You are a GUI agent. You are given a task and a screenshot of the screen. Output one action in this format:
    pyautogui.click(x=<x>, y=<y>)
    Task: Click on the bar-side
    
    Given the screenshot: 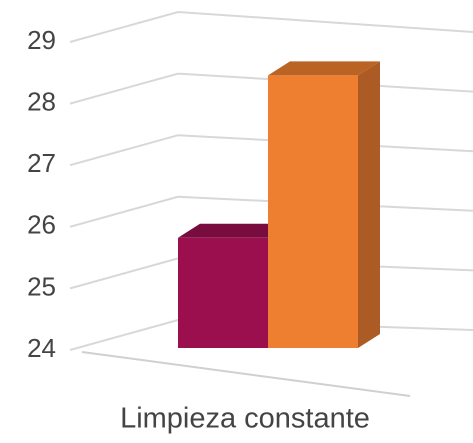 What is the action you would take?
    pyautogui.click(x=369, y=205)
    